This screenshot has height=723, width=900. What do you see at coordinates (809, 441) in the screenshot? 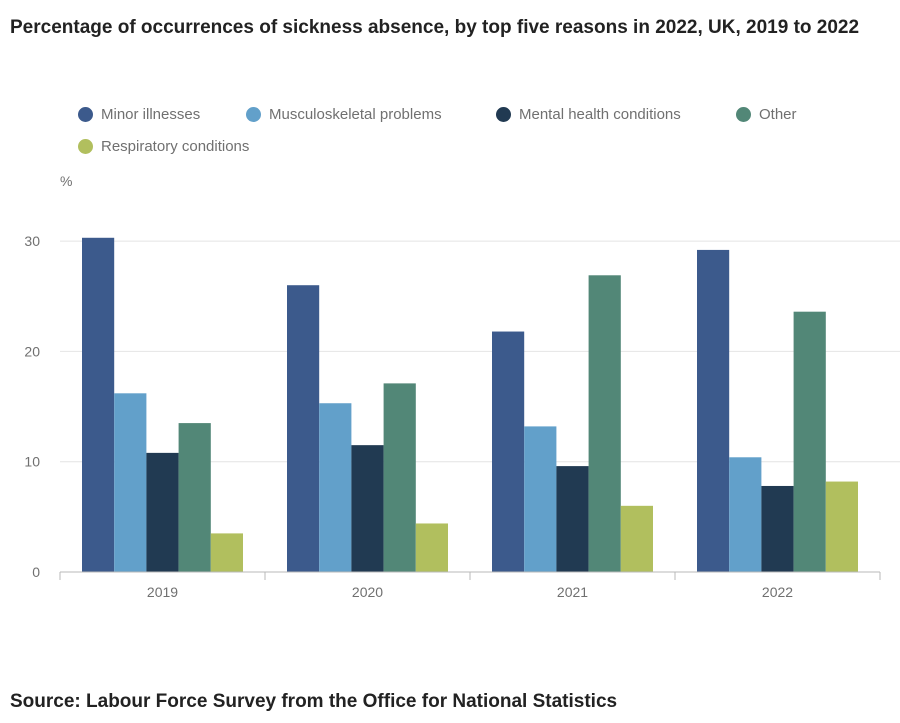
I see `bar-other-2022: Other, 2022: 23.6%` at bounding box center [809, 441].